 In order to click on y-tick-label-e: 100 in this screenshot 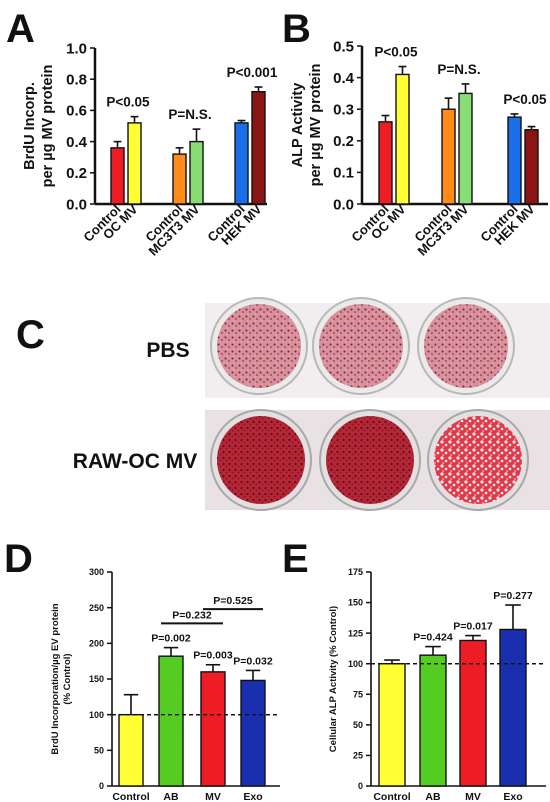, I will do `click(355, 664)`.